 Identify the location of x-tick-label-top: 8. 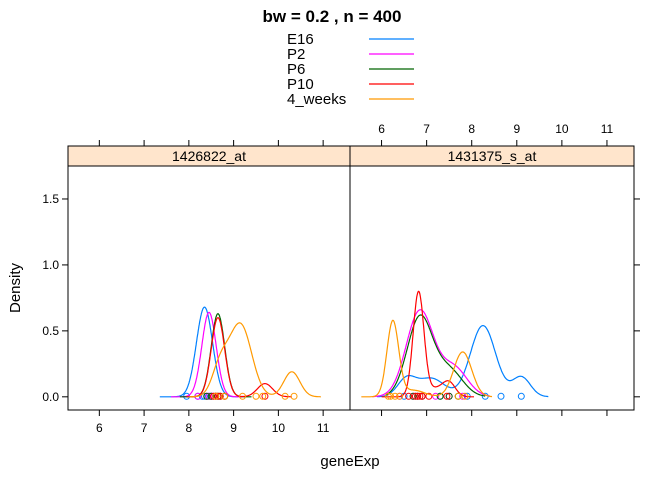
(471, 129).